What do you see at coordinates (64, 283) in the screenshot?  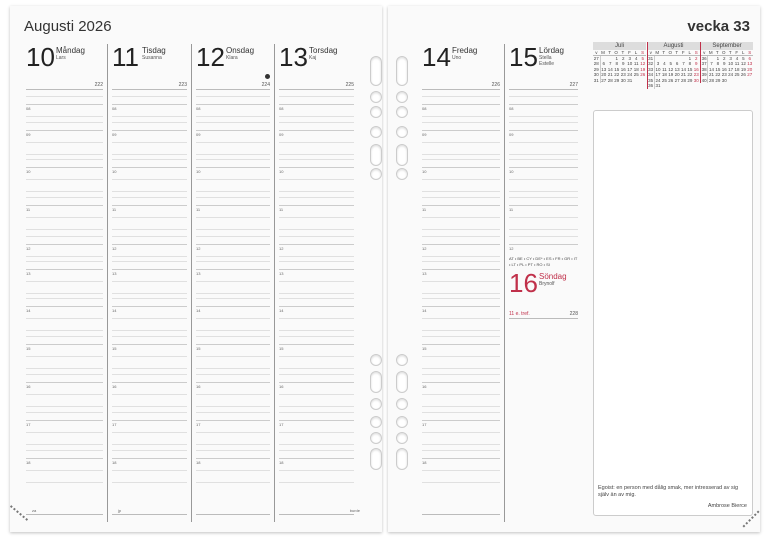 I see `day-column: 10 Måndag Lars 222 08 09 10 11 12 13 14 15 16 17 18 za` at bounding box center [64, 283].